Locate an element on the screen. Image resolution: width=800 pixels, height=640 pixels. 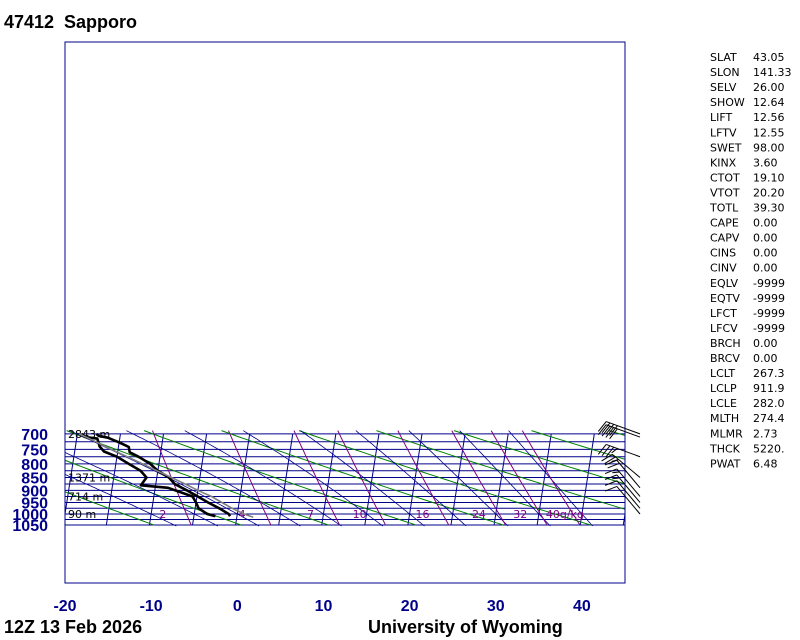
index-value: 12.64 is located at coordinates (769, 102).